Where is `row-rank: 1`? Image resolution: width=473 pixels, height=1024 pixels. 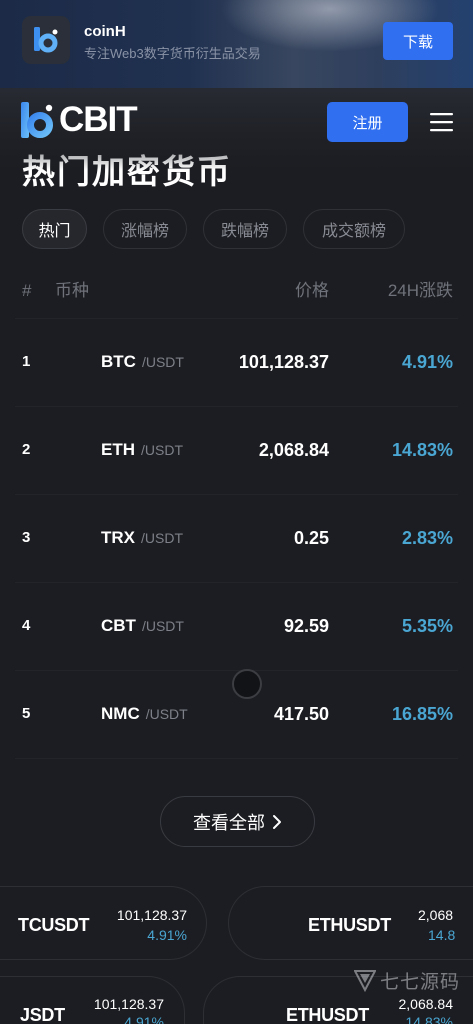
row-rank: 1 is located at coordinates (26, 361).